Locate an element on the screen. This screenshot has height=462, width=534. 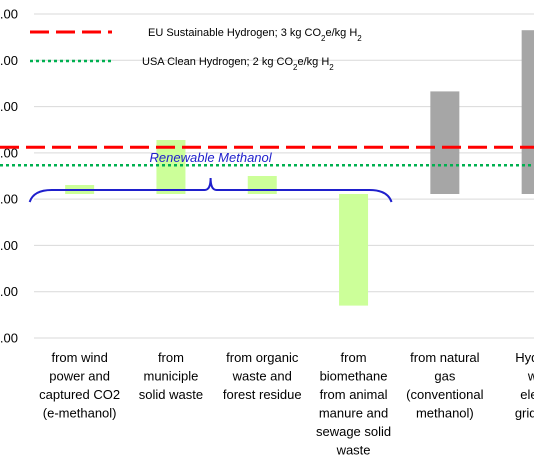
category-label: from municiple solid waste is located at coordinates (171, 376).